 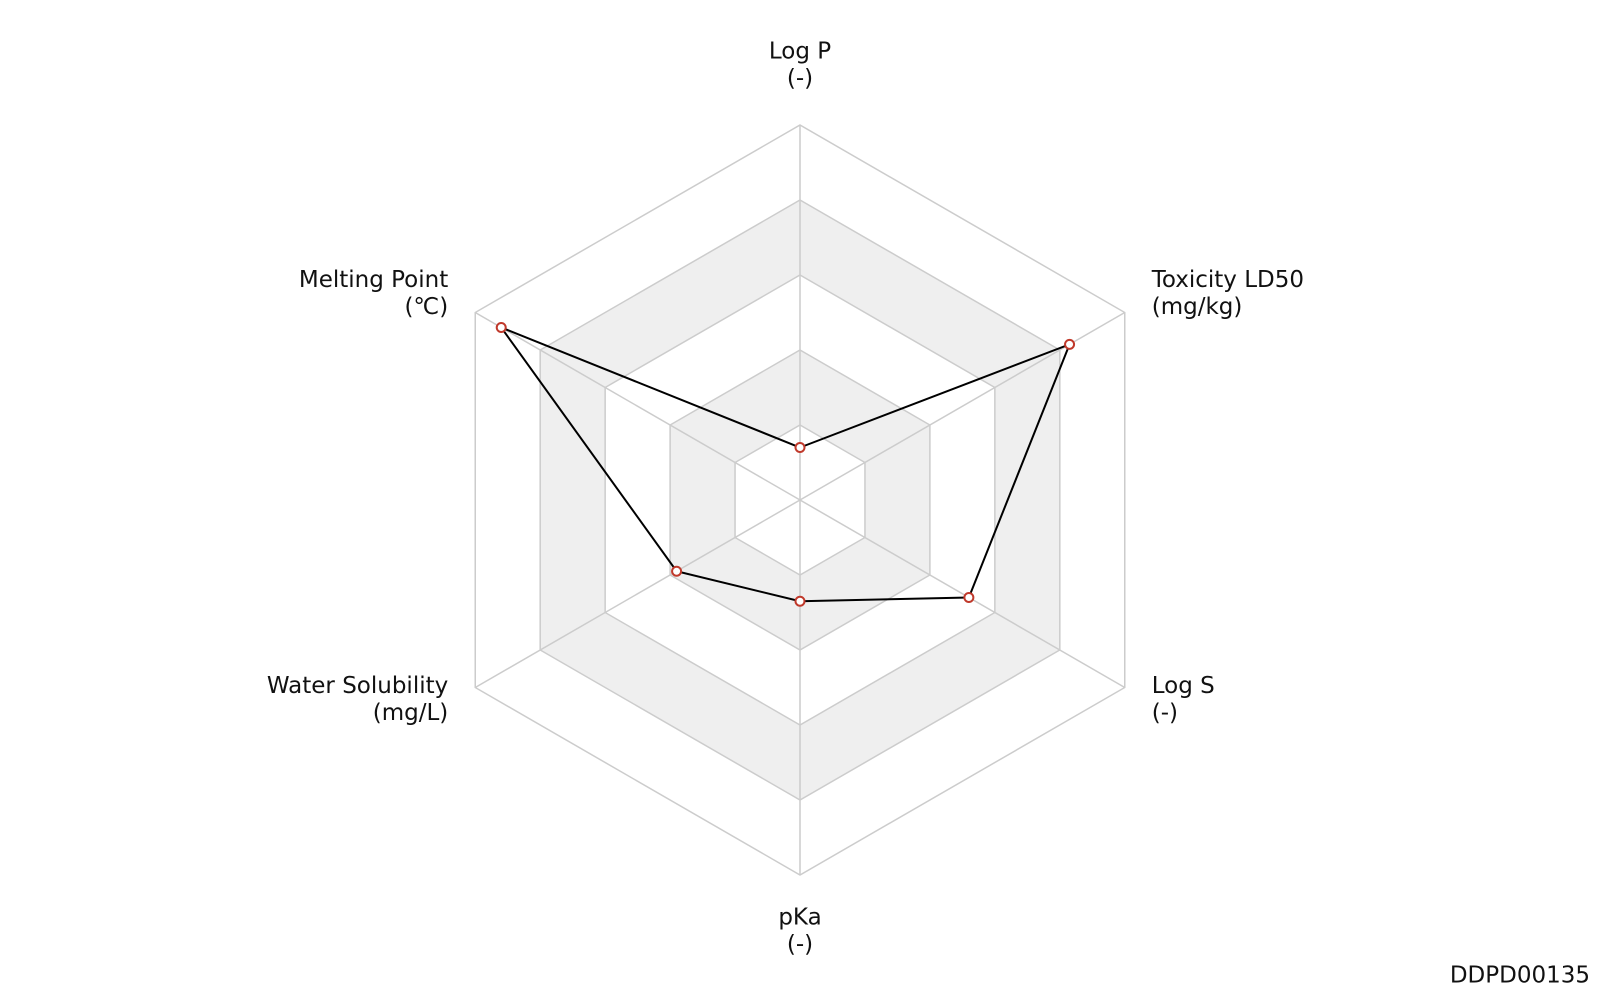 What do you see at coordinates (799, 918) in the screenshot?
I see `axis-label: pKa` at bounding box center [799, 918].